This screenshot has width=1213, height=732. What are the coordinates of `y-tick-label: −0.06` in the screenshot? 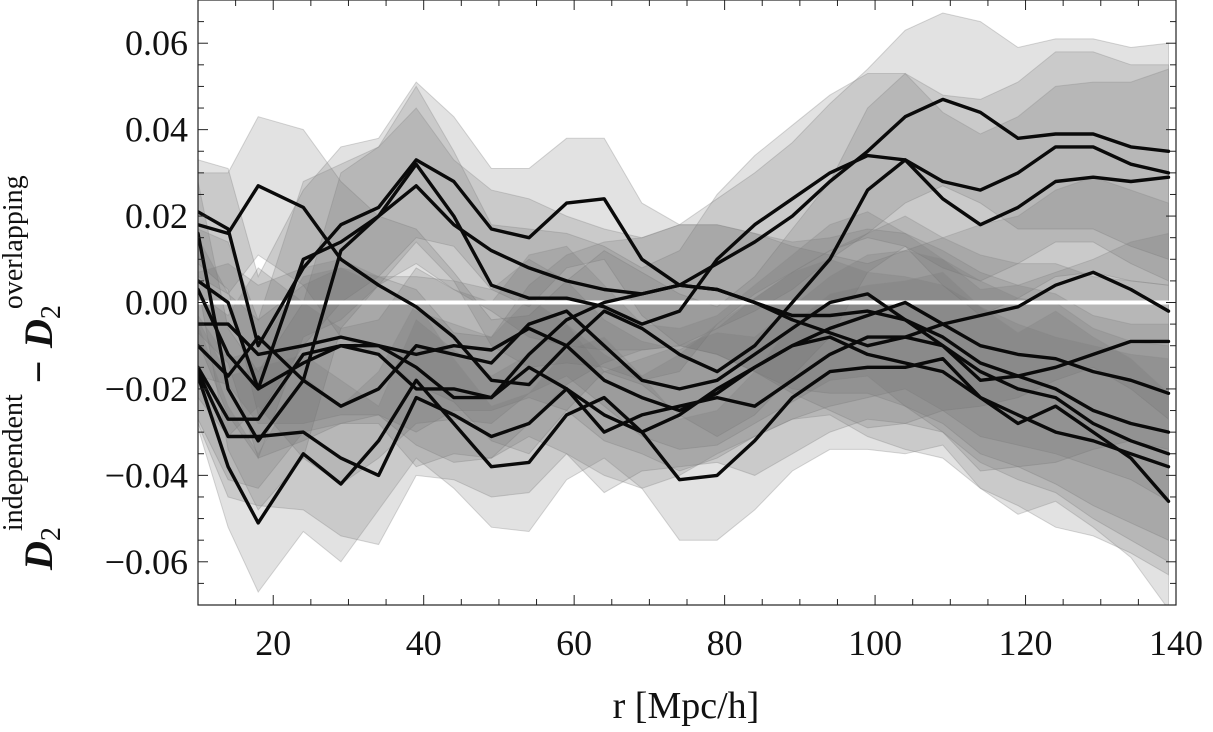 It's located at (146, 562).